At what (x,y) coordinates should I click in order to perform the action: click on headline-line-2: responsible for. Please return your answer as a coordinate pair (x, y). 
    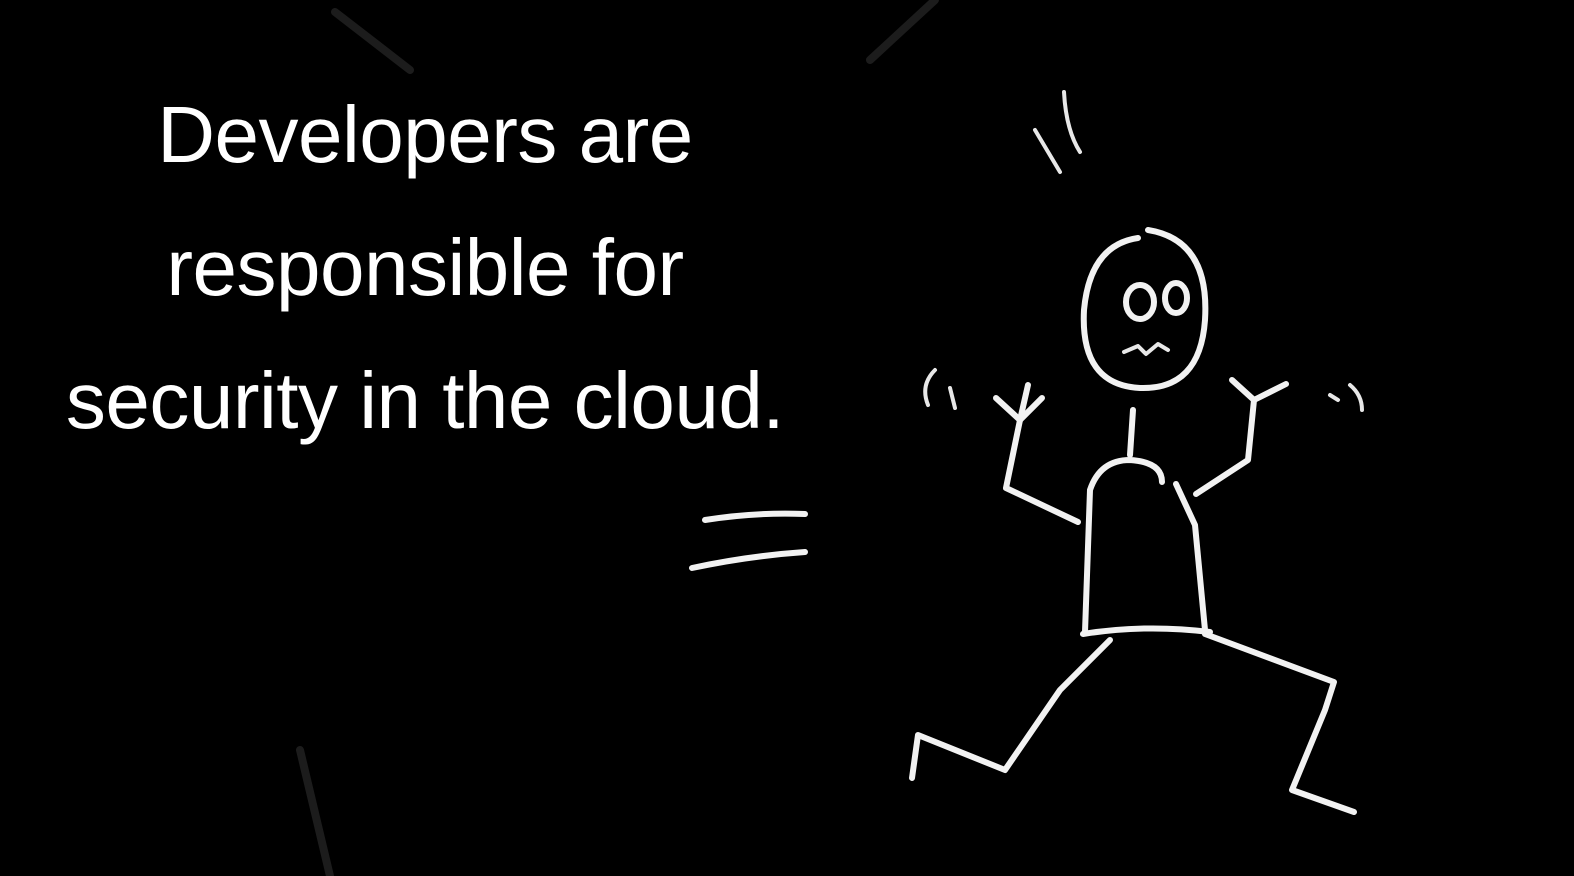
    Looking at the image, I should click on (425, 267).